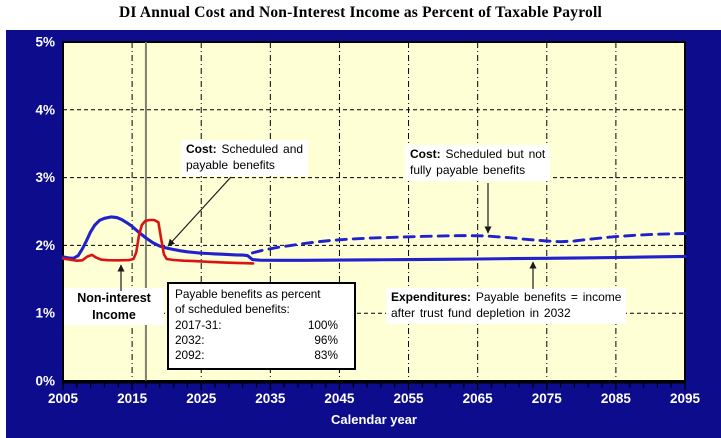 The width and height of the screenshot is (721, 438). What do you see at coordinates (322, 324) in the screenshot?
I see `payable-row-value: 100%` at bounding box center [322, 324].